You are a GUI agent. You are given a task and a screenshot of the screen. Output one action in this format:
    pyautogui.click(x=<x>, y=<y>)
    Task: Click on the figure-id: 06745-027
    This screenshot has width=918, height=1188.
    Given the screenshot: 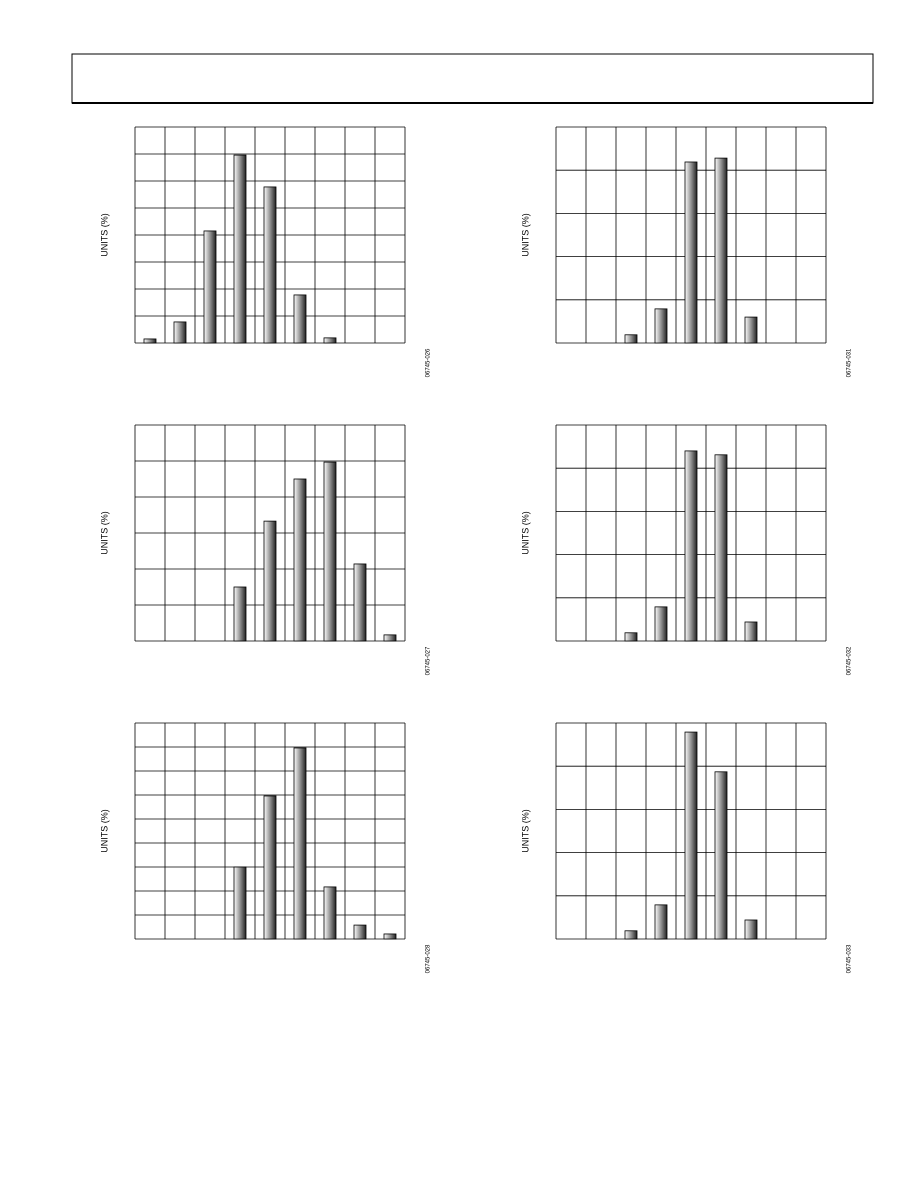 What is the action you would take?
    pyautogui.click(x=429, y=660)
    